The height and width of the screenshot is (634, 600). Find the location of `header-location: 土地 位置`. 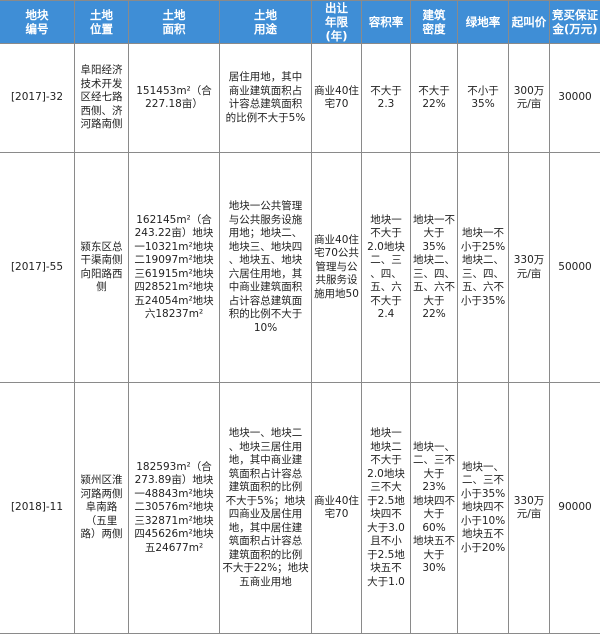

header-location: 土地 位置 is located at coordinates (102, 22).